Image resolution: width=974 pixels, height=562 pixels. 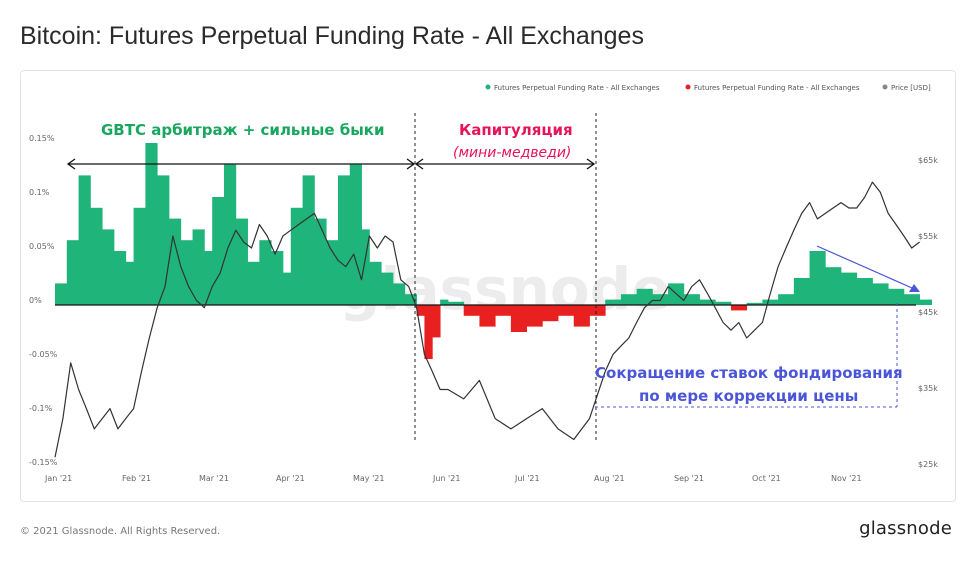 I want to click on y-left-tick: 0%, so click(x=35, y=300).